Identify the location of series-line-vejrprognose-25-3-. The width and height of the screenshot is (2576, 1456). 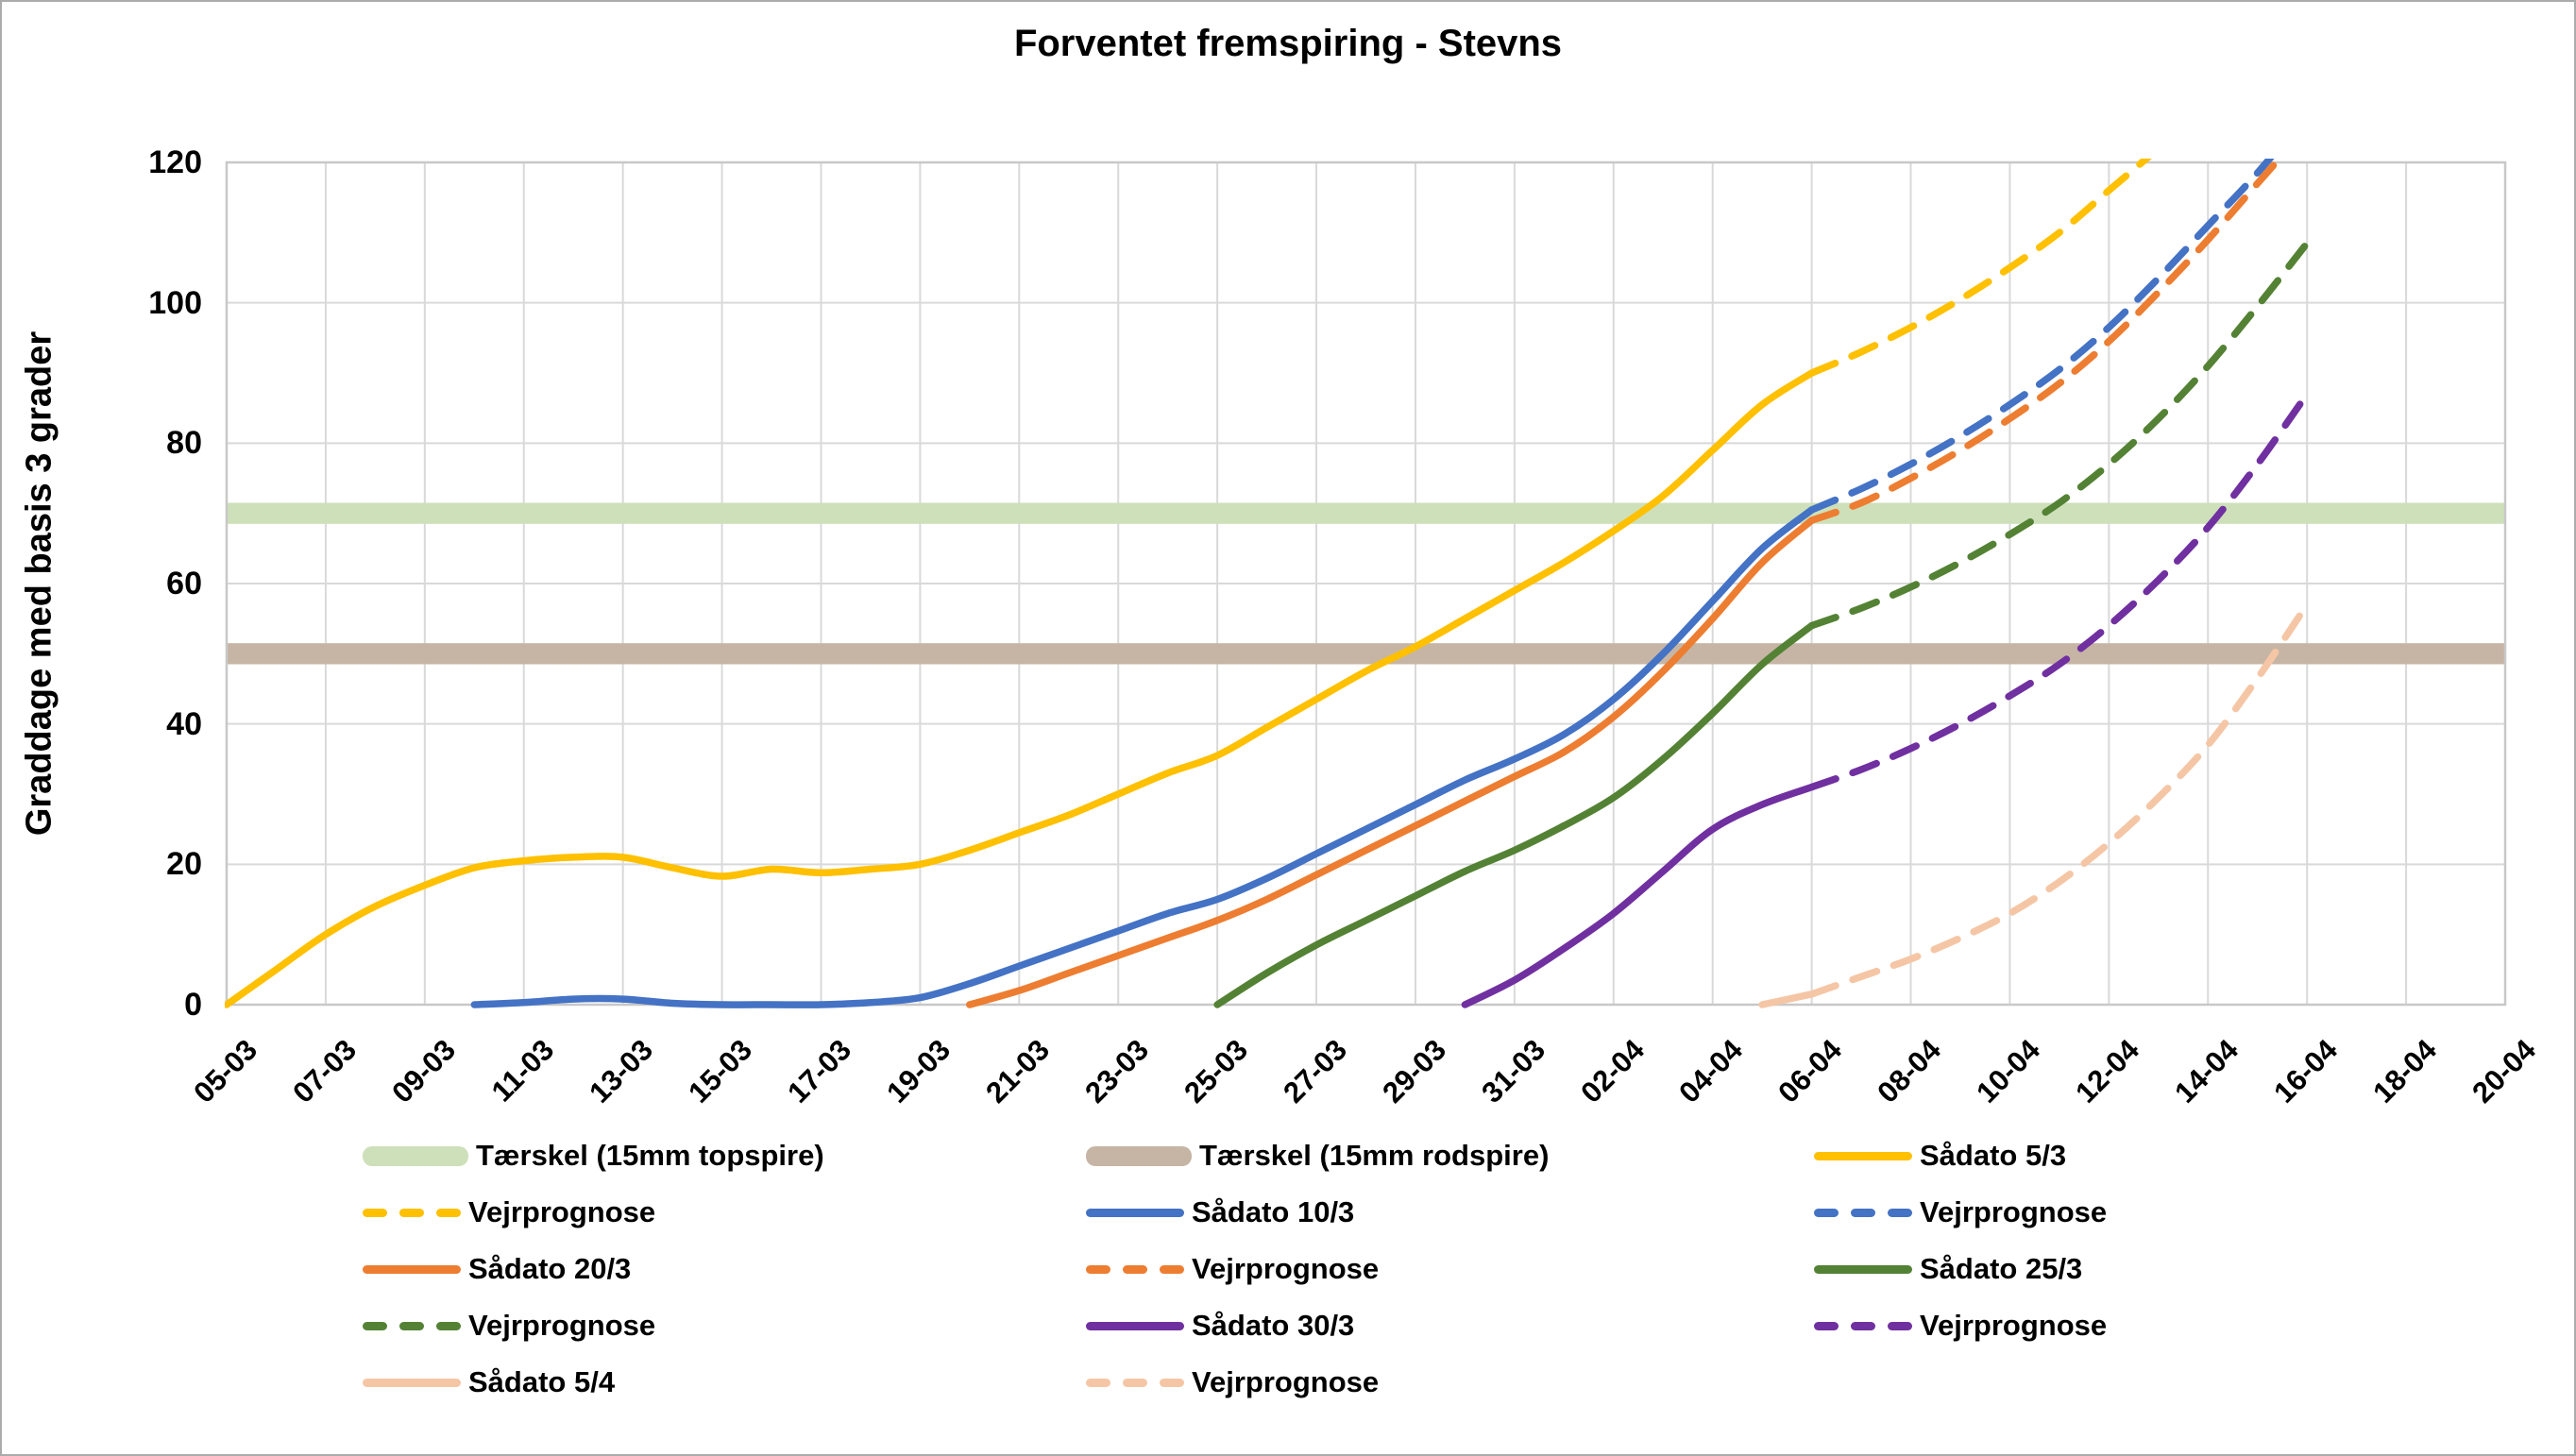
(2059, 434).